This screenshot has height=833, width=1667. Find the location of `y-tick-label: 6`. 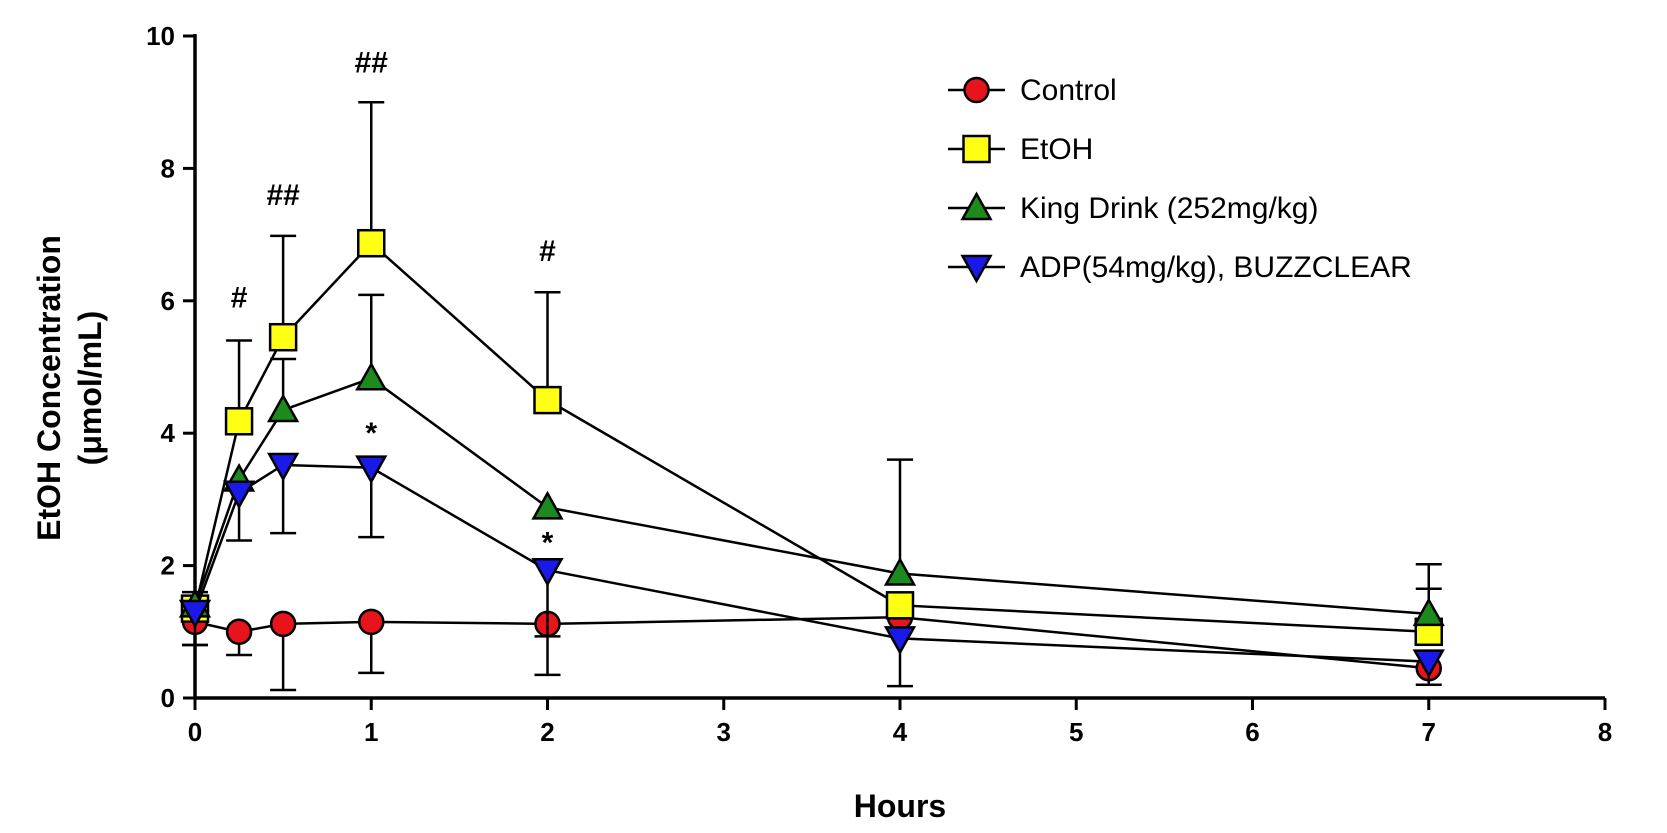

y-tick-label: 6 is located at coordinates (168, 301).